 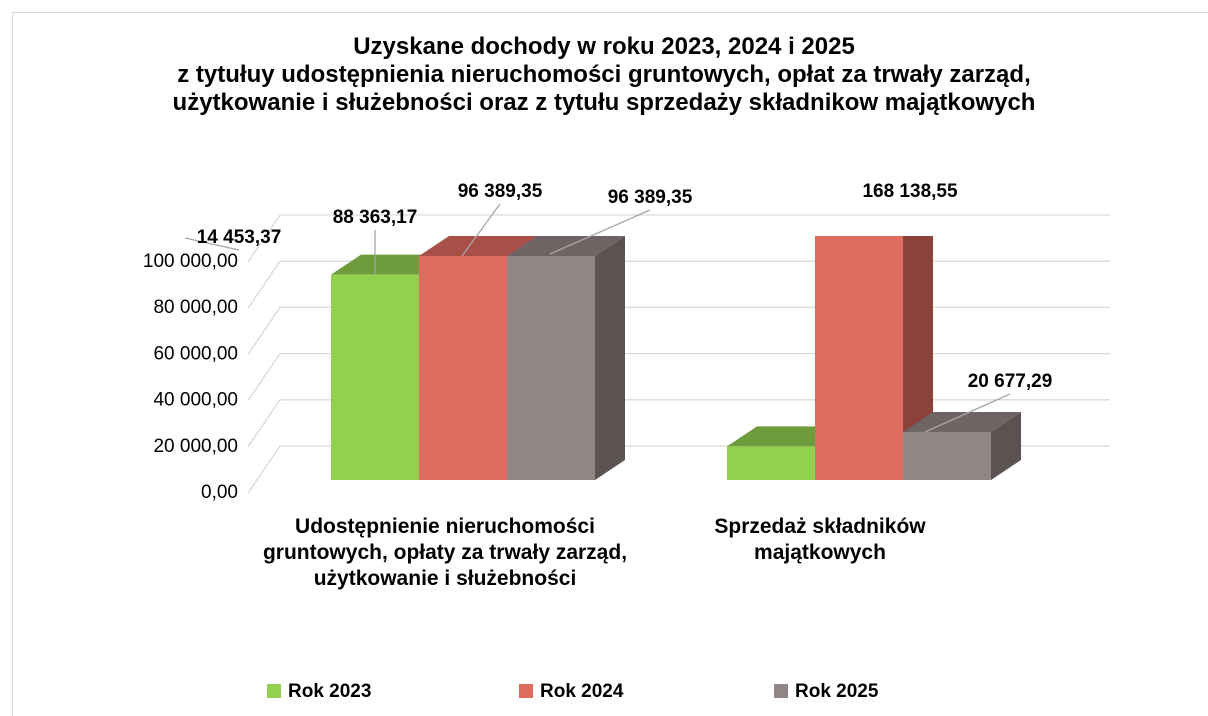 What do you see at coordinates (195, 400) in the screenshot?
I see `y-tick-label: 40 000,00` at bounding box center [195, 400].